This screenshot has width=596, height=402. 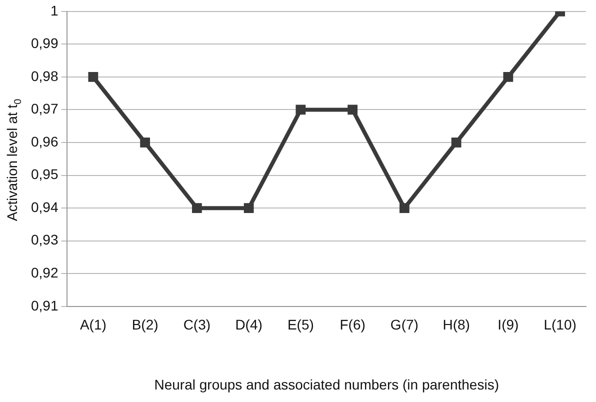 What do you see at coordinates (326, 384) in the screenshot?
I see `x-axis-title: Neural groups and associated numbers (in parenthesis)` at bounding box center [326, 384].